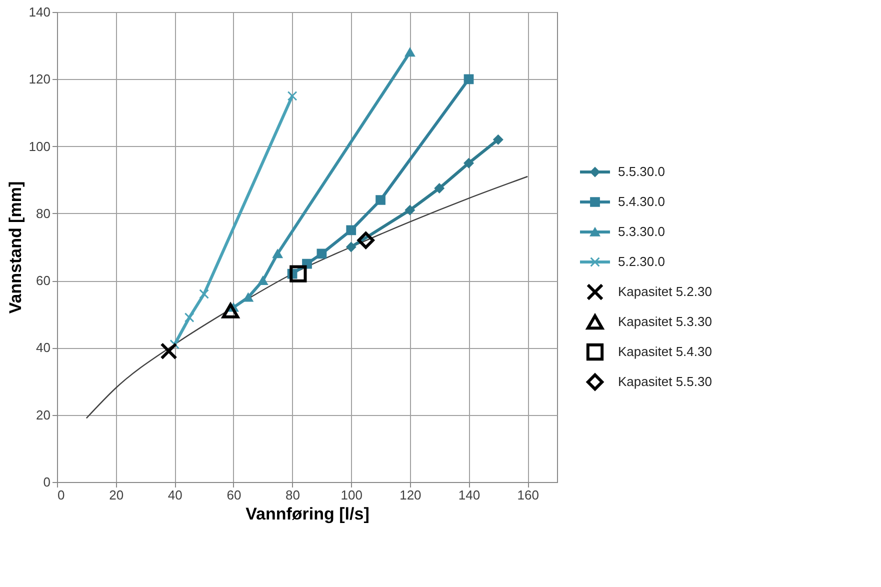  Describe the element at coordinates (351, 495) in the screenshot. I see `x-tick-label: 100` at that location.